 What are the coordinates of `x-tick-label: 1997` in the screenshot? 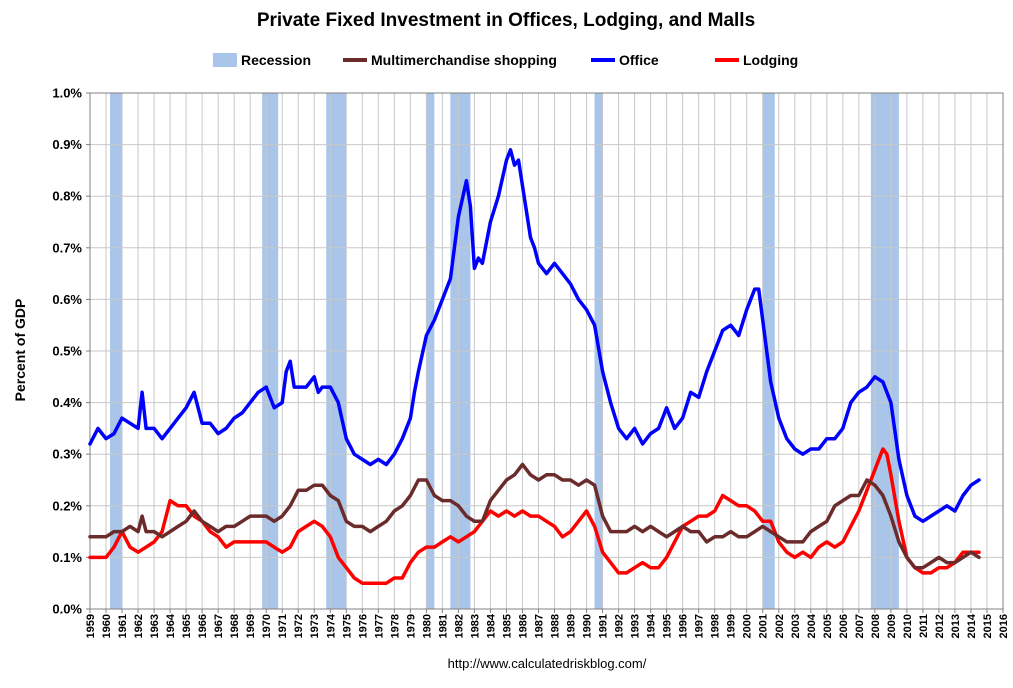 It's located at (700, 626).